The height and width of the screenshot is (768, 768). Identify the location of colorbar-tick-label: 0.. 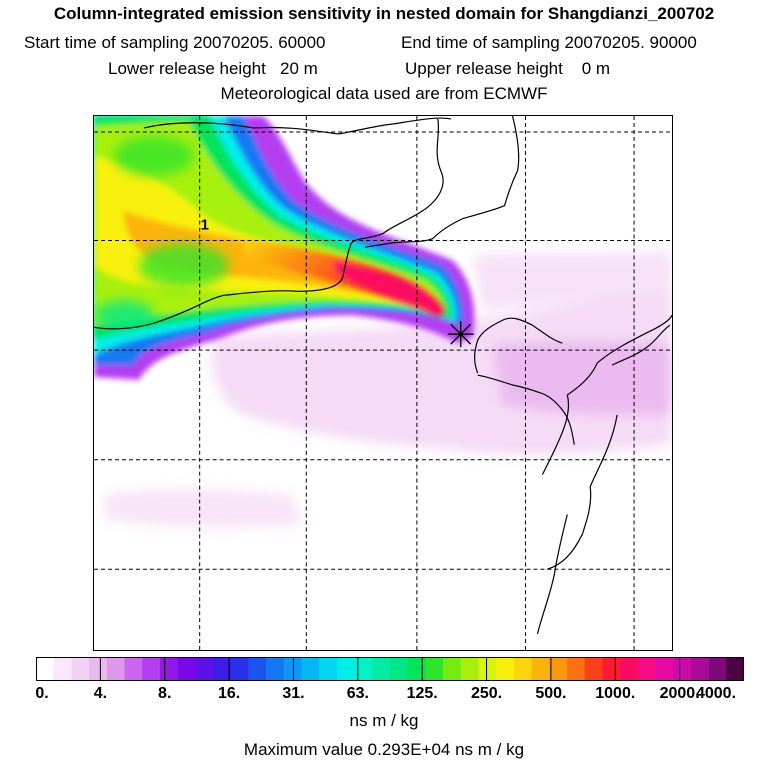
(42, 693).